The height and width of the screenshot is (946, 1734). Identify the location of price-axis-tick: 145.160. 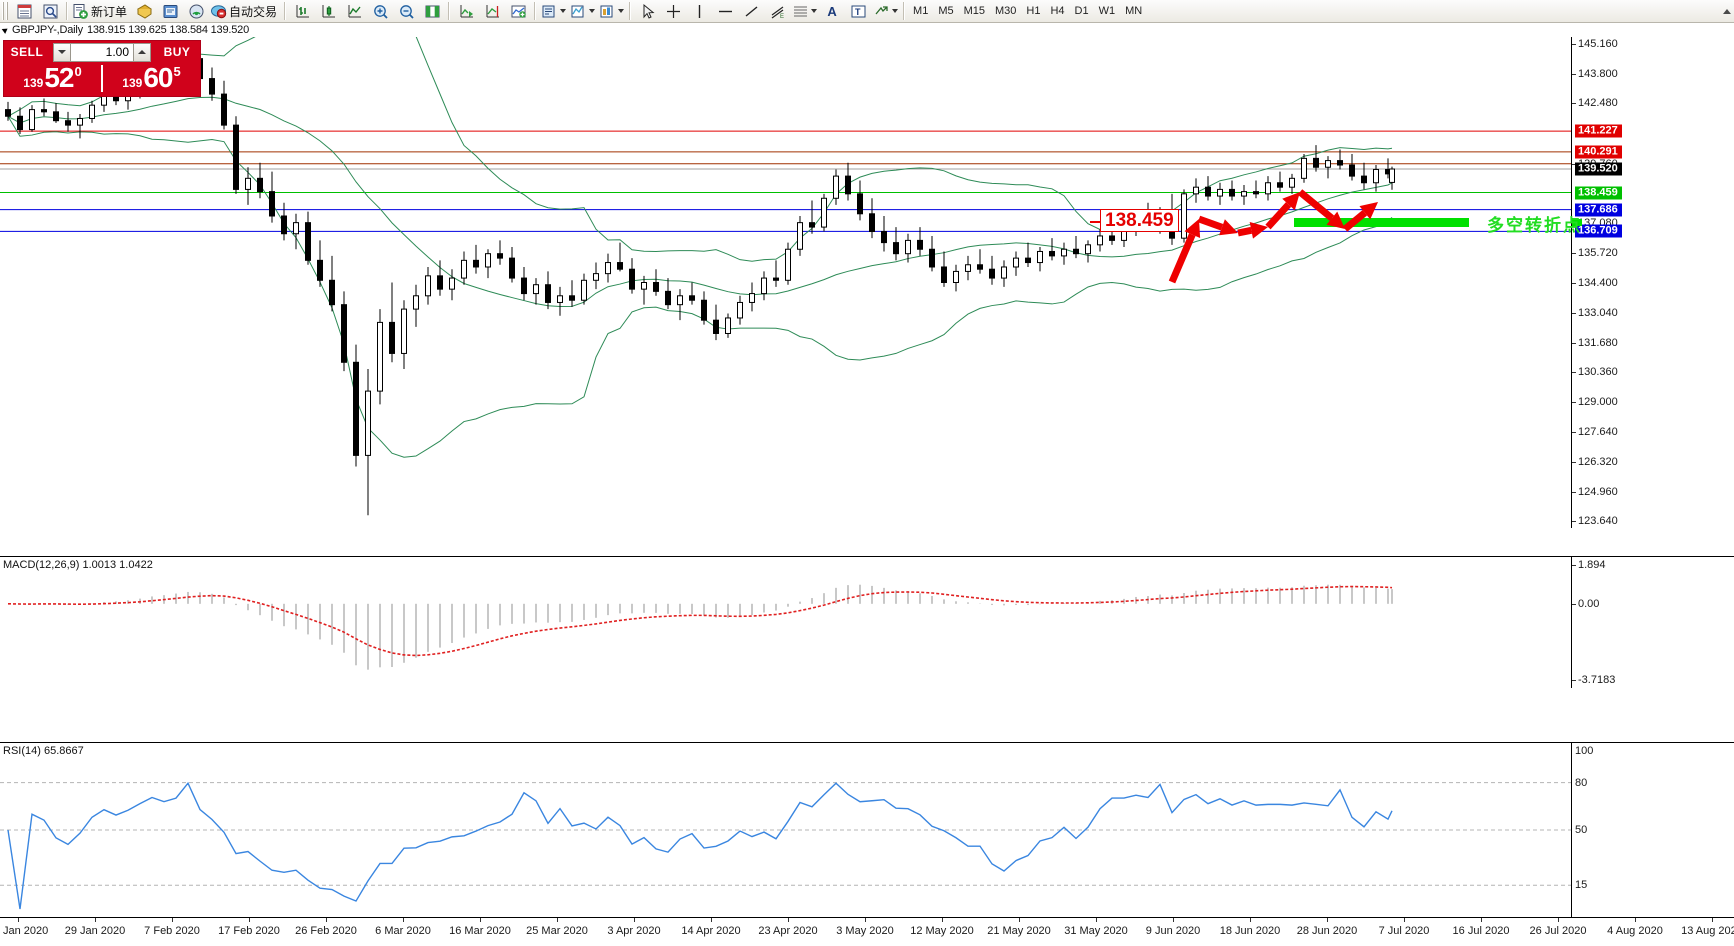
(1598, 44).